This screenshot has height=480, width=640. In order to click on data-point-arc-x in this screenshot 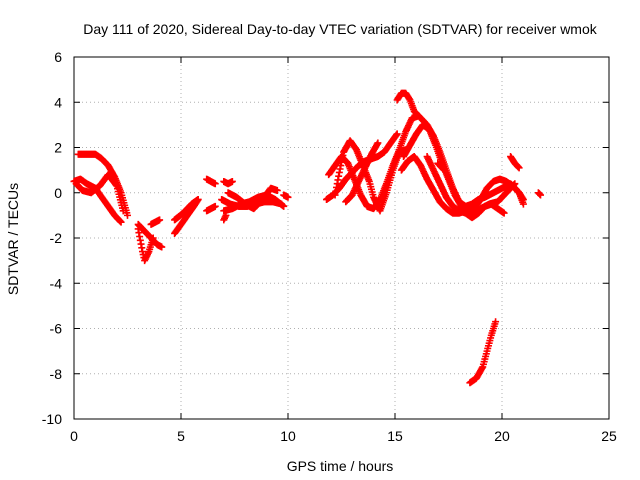, I will do `click(504, 213)`.